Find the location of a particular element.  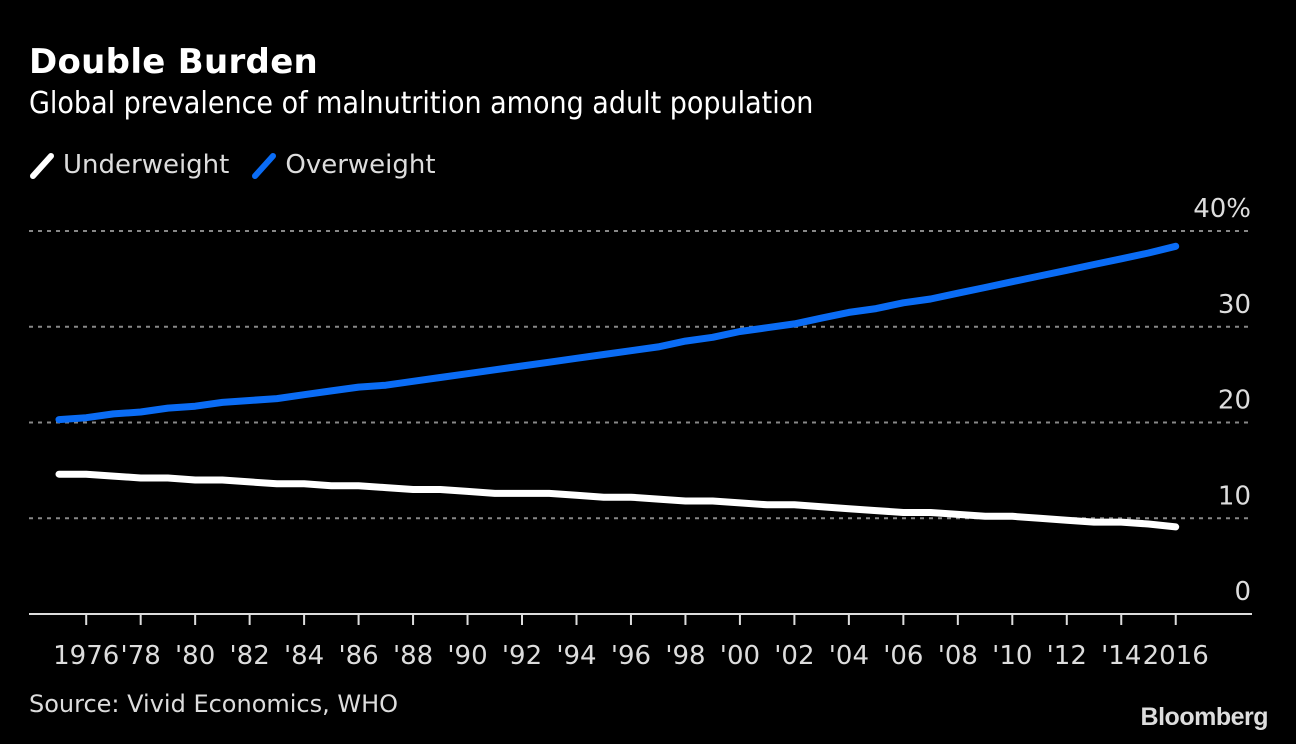

underweight-swatch-icon is located at coordinates (42, 166).